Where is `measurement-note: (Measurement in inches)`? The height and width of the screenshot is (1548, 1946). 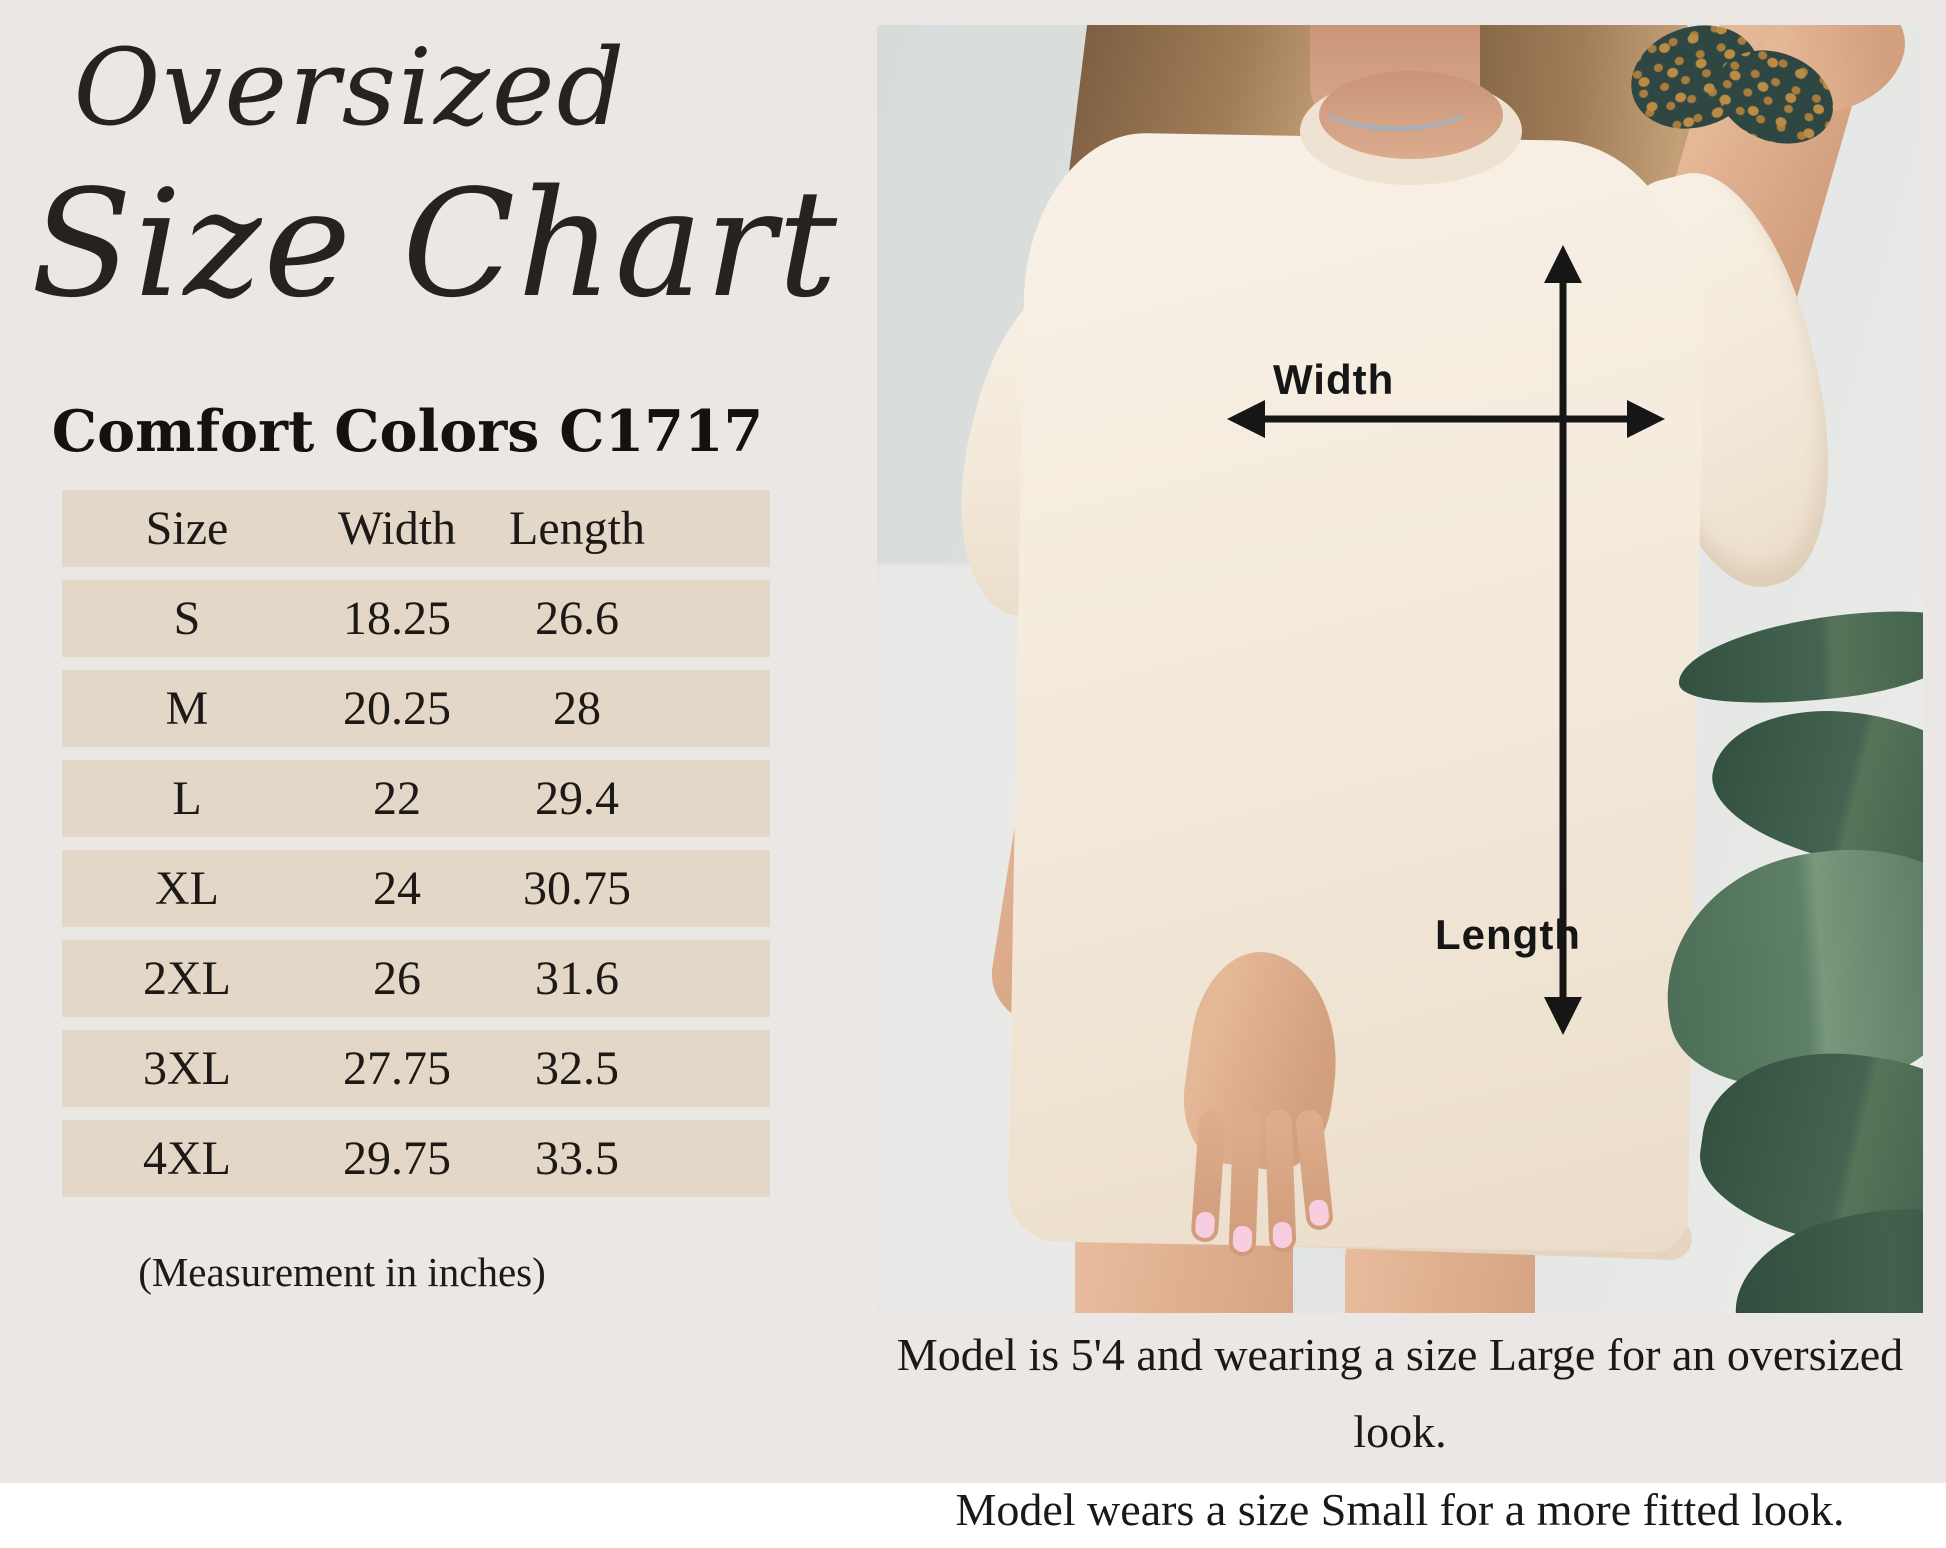
measurement-note: (Measurement in inches) is located at coordinates (342, 1272).